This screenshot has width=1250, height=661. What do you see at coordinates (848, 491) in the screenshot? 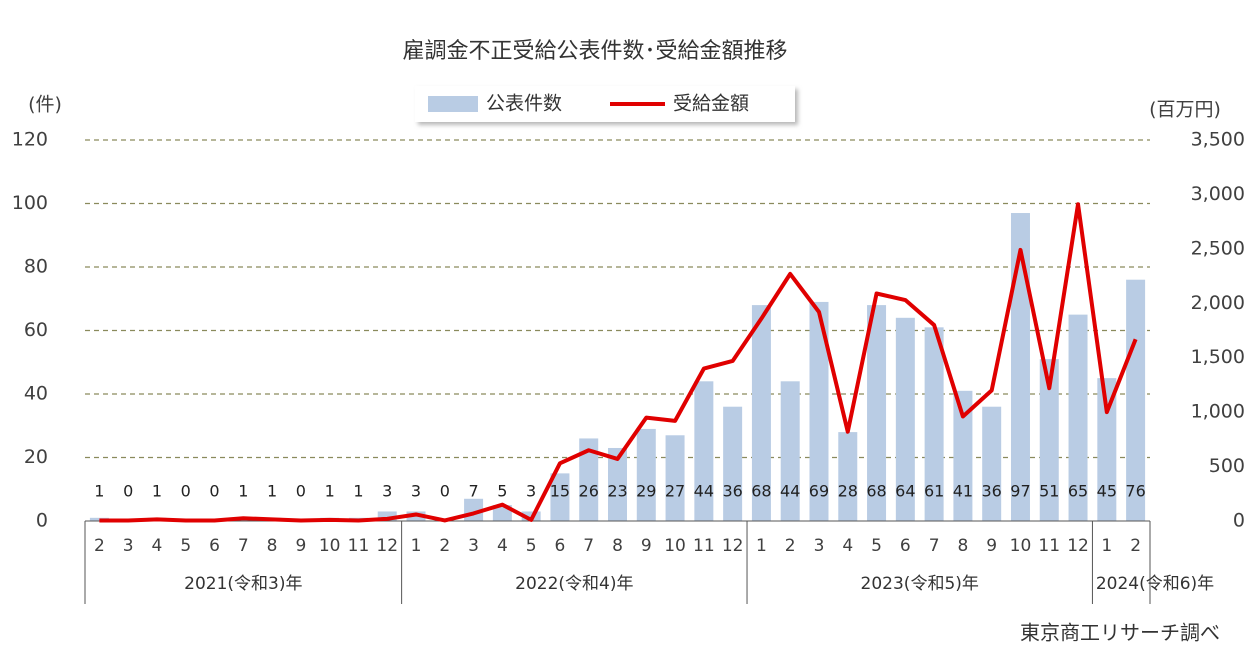
I see `data-label: 28` at bounding box center [848, 491].